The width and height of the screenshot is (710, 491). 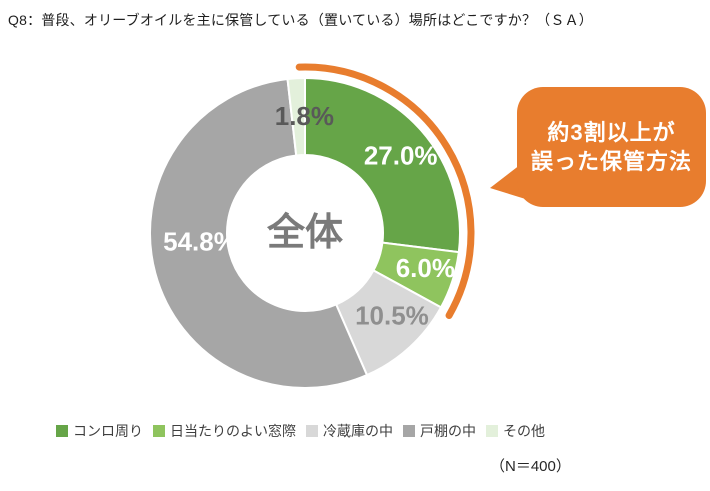 I want to click on legend-item-label: その他, so click(x=524, y=431).